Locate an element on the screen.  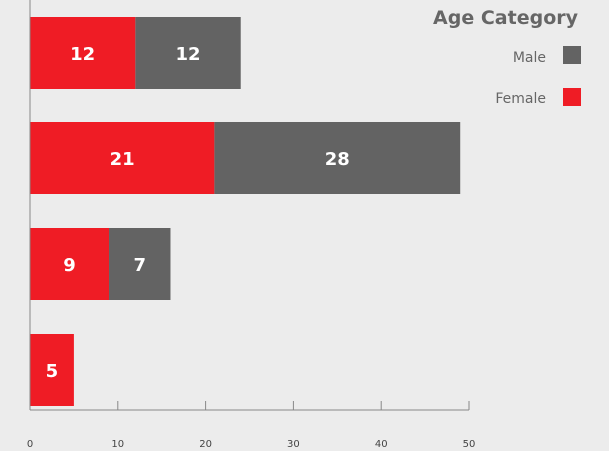
x-tick-label-10: 10 is located at coordinates (117, 444).